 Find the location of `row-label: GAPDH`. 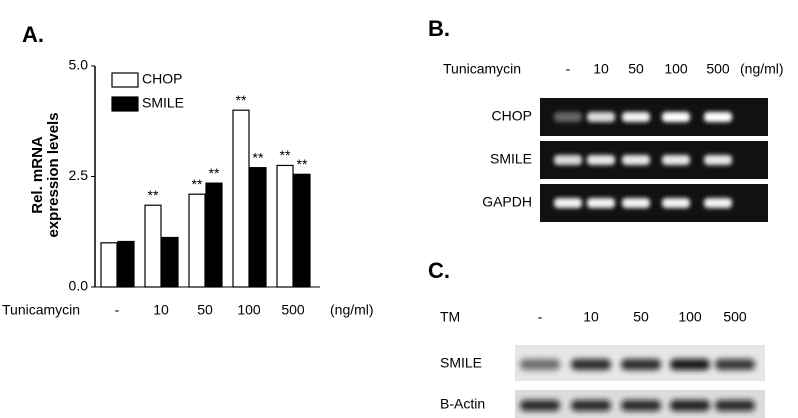

row-label: GAPDH is located at coordinates (507, 202).